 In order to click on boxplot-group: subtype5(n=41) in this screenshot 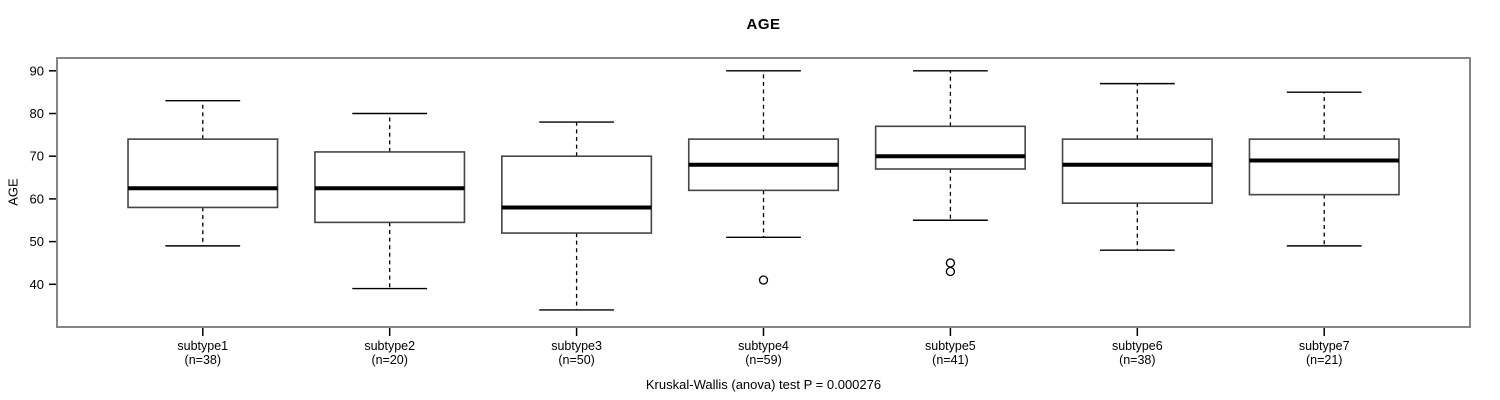, I will do `click(950, 218)`.